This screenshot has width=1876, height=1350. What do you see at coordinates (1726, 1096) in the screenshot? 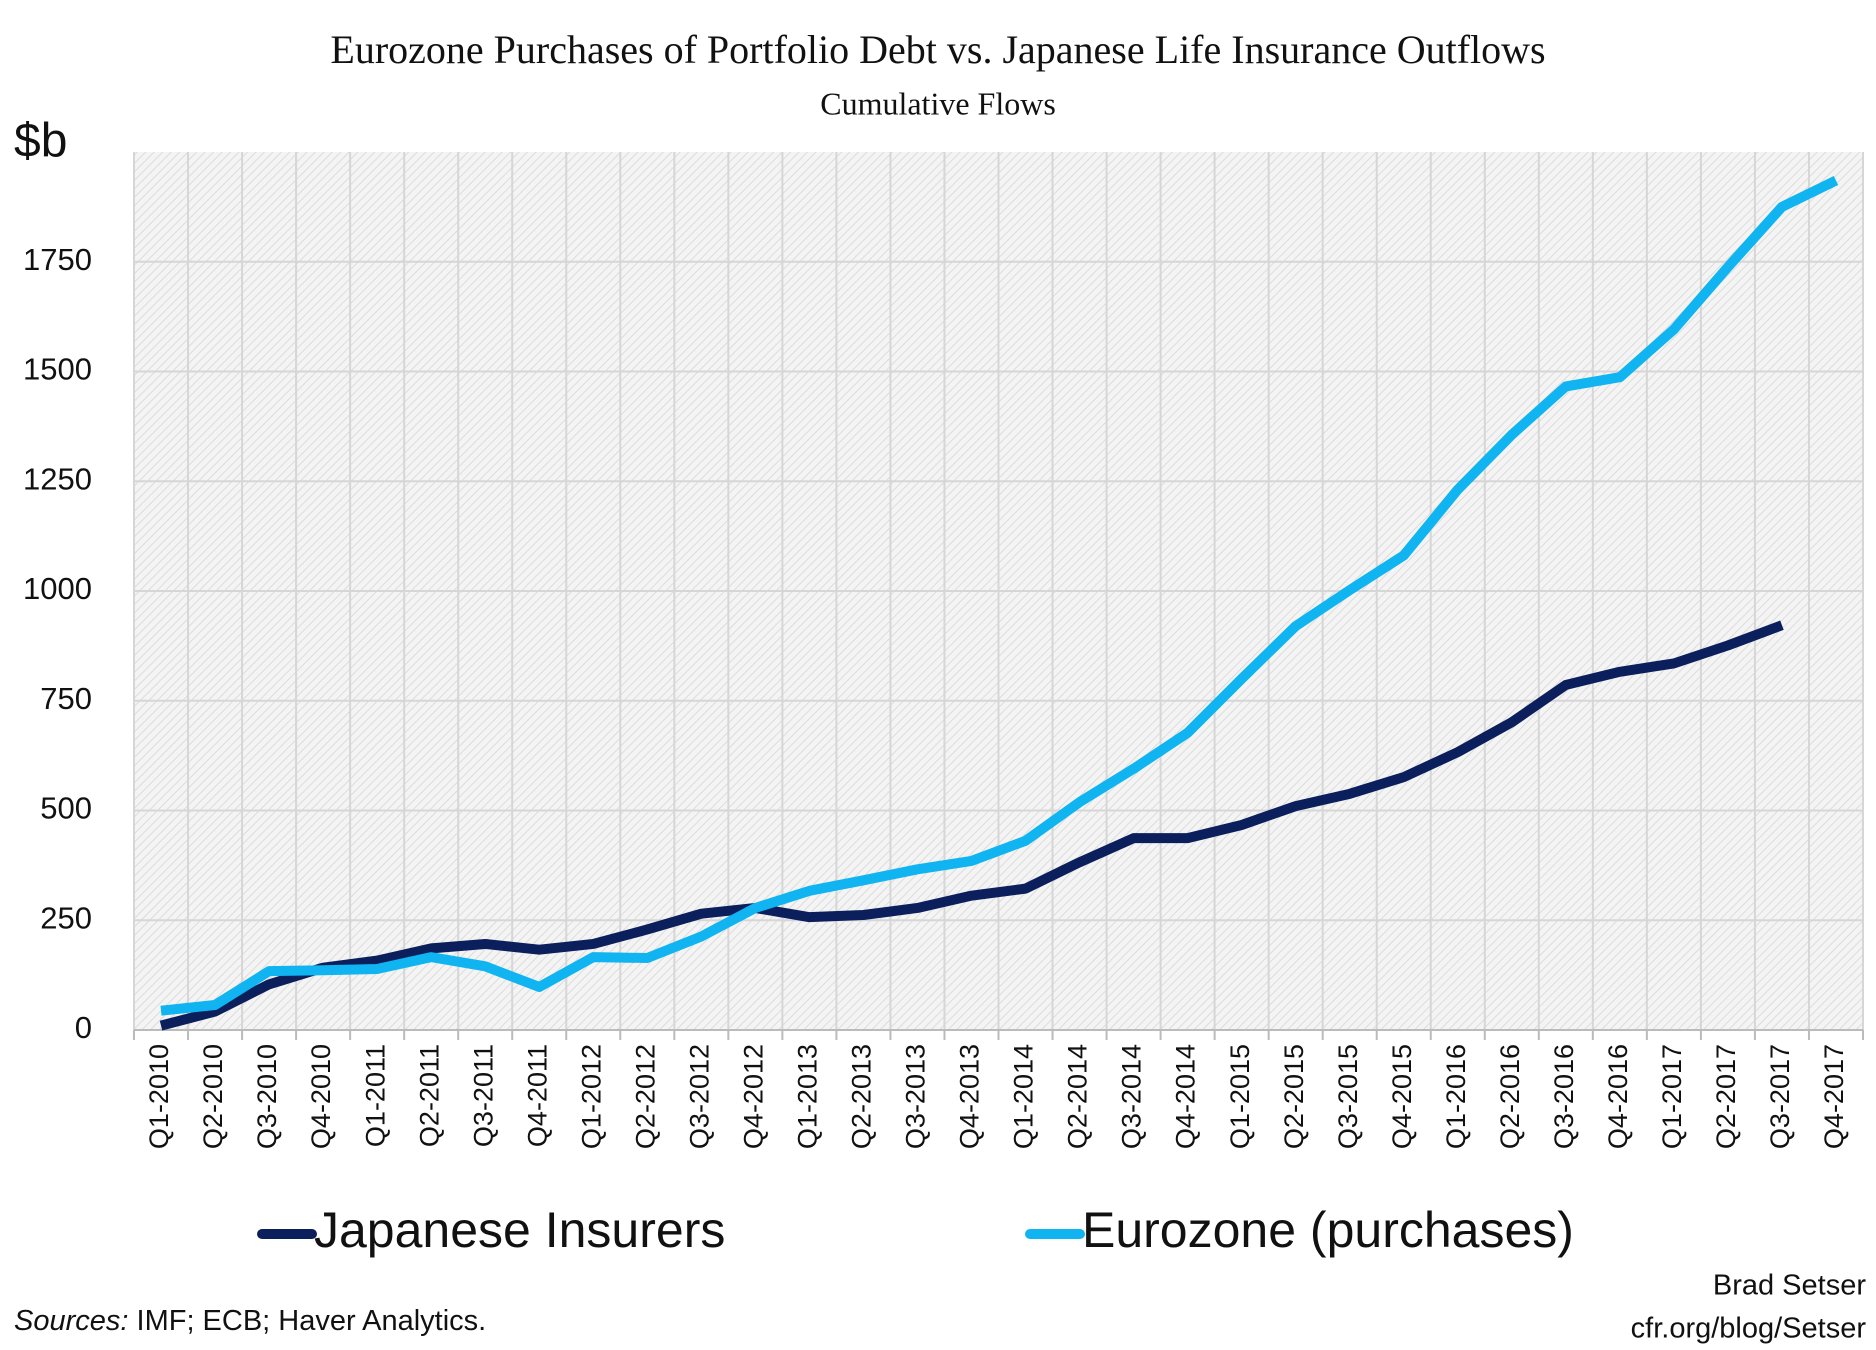
I see `x-tick-label: Q2-2017` at bounding box center [1726, 1096].